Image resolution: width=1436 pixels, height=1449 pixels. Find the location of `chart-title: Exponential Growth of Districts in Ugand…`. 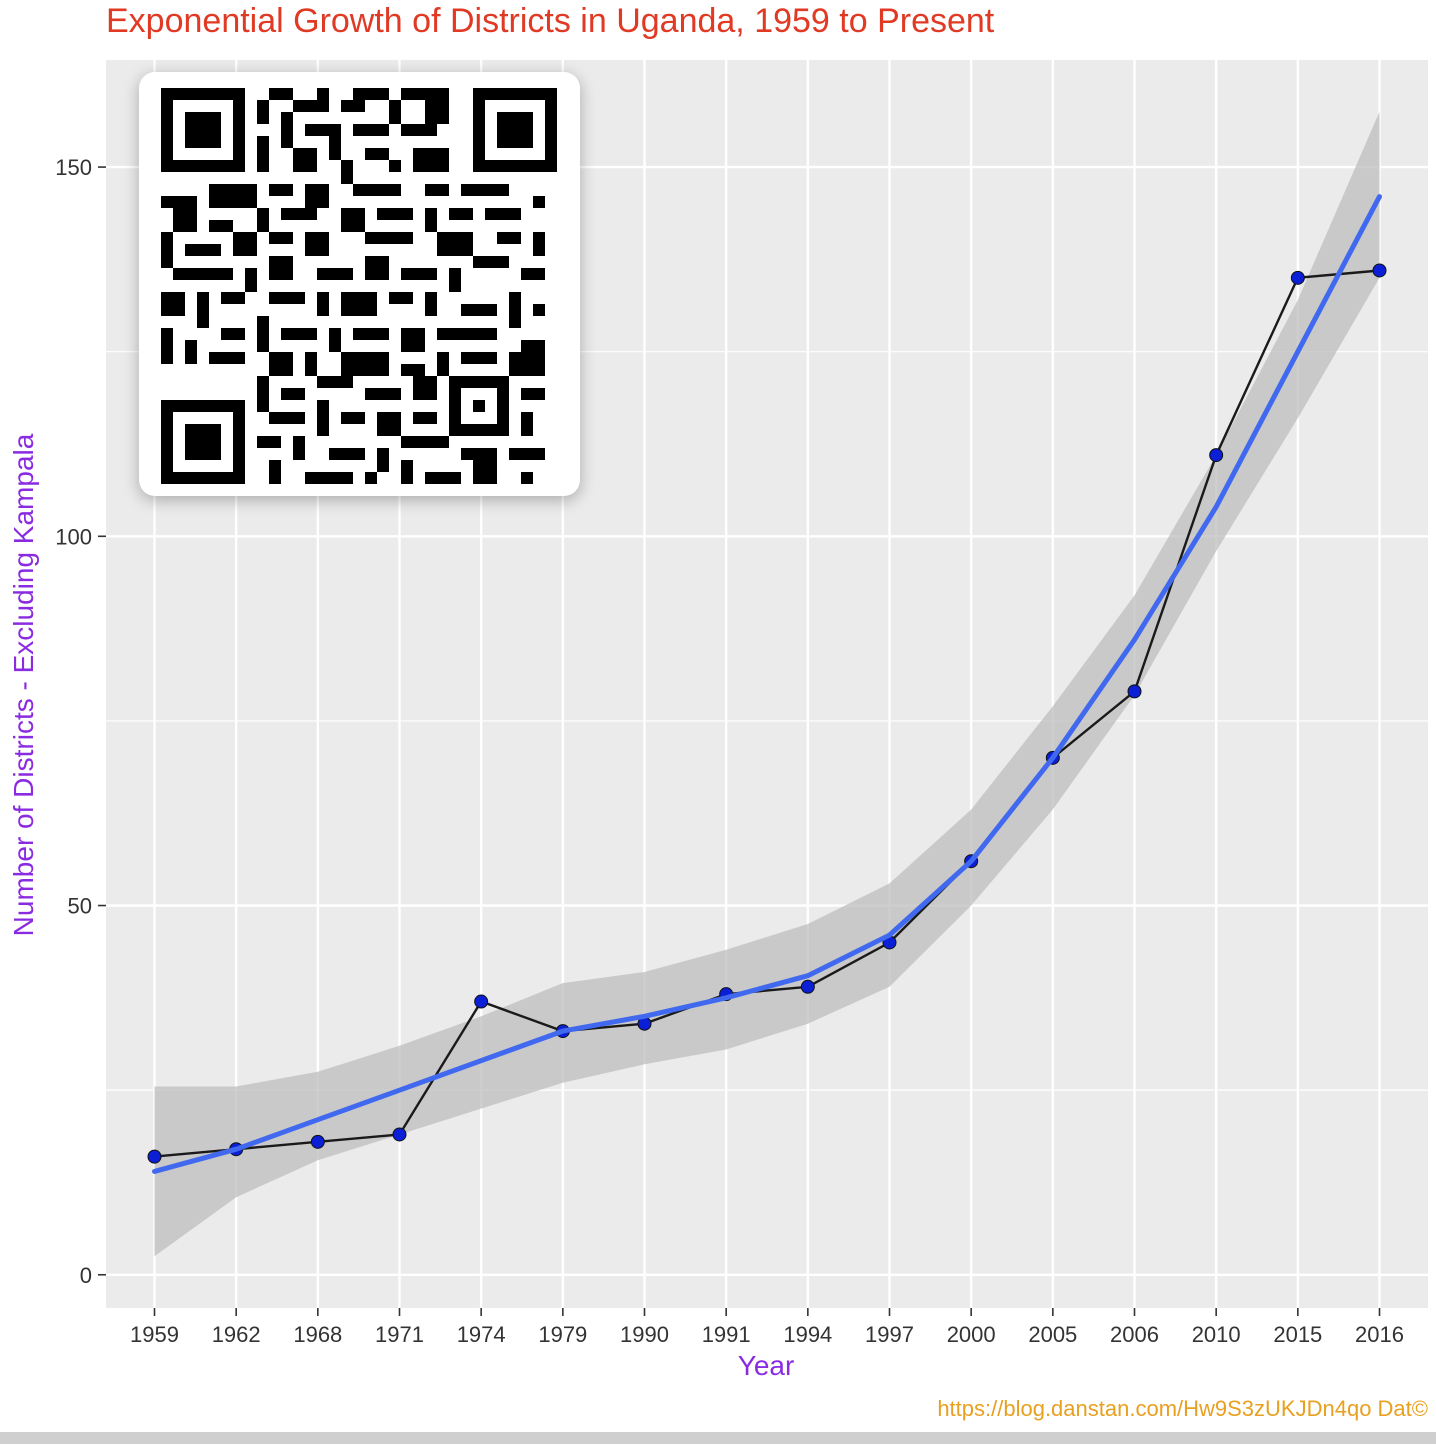

chart-title: Exponential Growth of Districts in Ugand… is located at coordinates (550, 21).